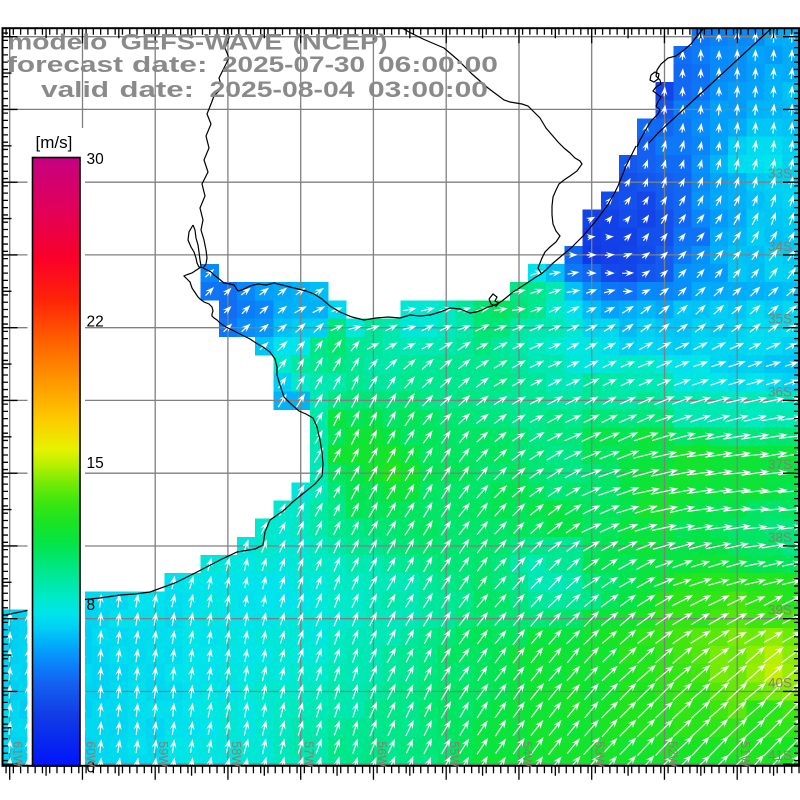  What do you see at coordinates (91, 754) in the screenshot?
I see `svg-text: 60W` at bounding box center [91, 754].